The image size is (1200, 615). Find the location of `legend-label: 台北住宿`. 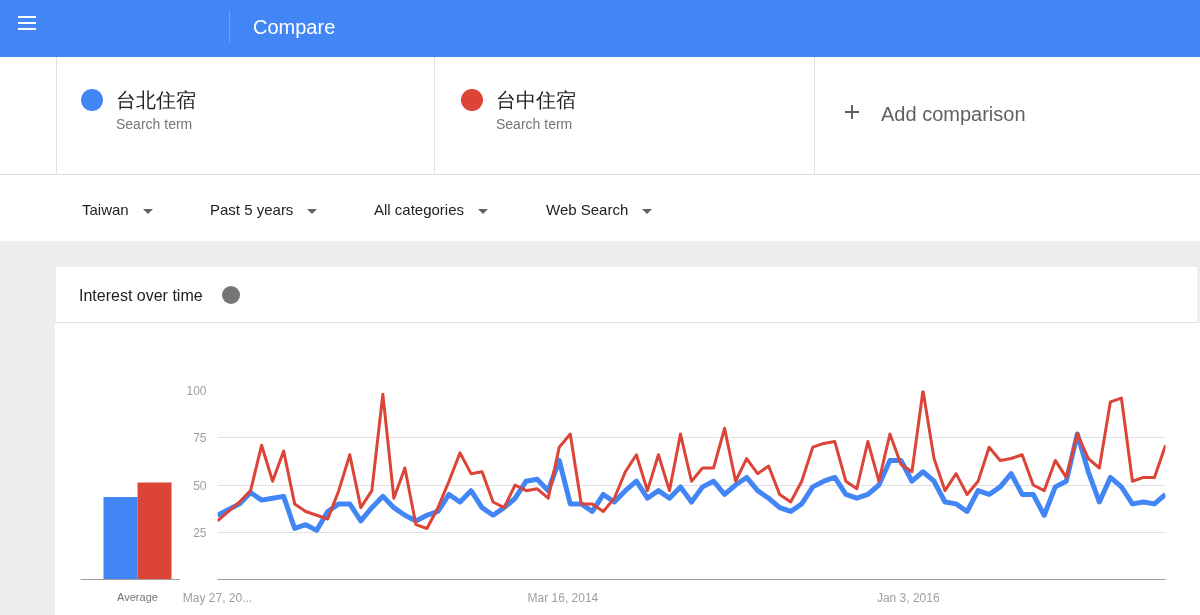

legend-label: 台北住宿 is located at coordinates (156, 100).